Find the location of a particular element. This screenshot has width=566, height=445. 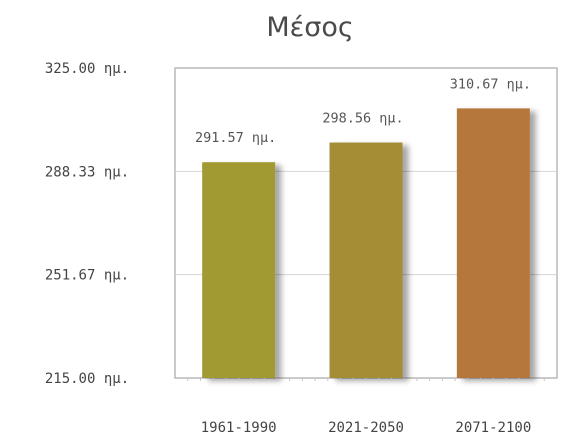

x-tick-label: 1961-1990 is located at coordinates (239, 428).